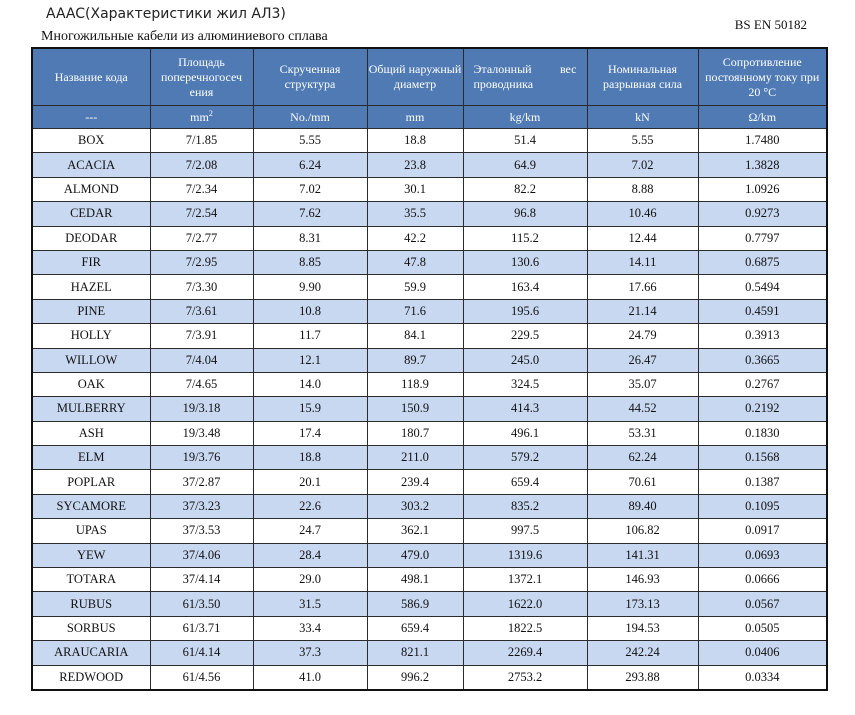 The image size is (855, 715). I want to click on cell-resistance: 0.0505, so click(762, 628).